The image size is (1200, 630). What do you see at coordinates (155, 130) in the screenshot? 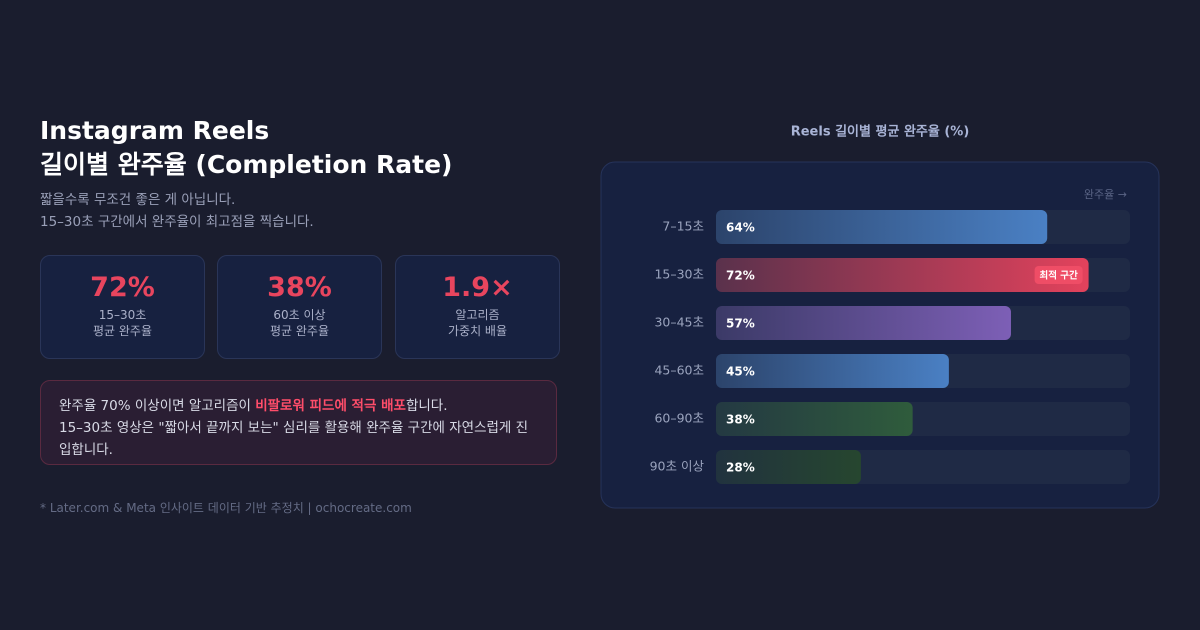
I see `title-line: Instagram Reels` at bounding box center [155, 130].